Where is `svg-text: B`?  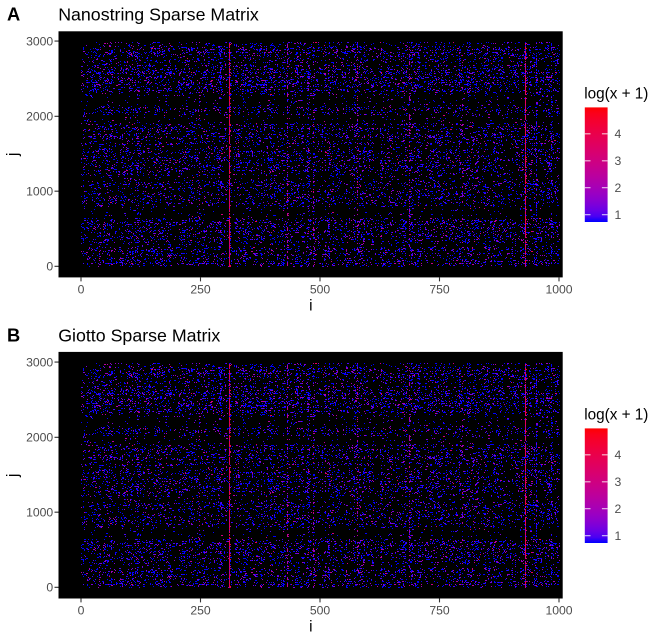 svg-text: B is located at coordinates (13, 335).